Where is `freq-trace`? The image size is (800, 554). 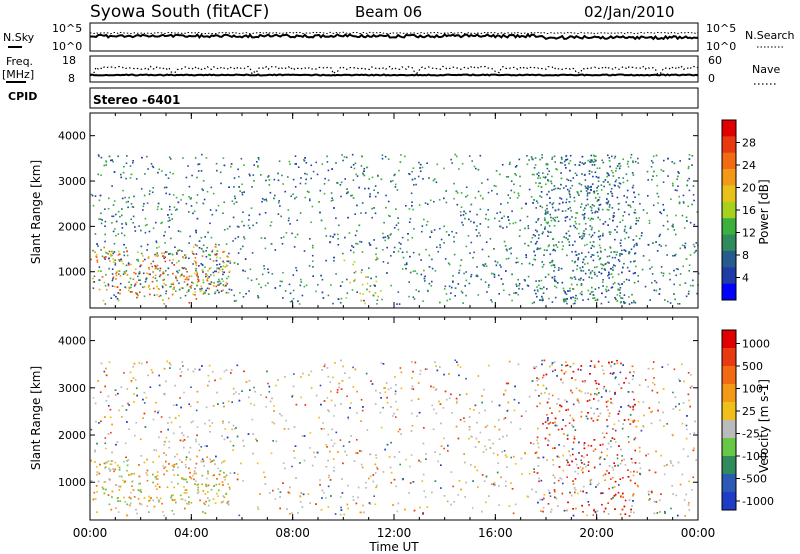 freq-trace is located at coordinates (394, 75).